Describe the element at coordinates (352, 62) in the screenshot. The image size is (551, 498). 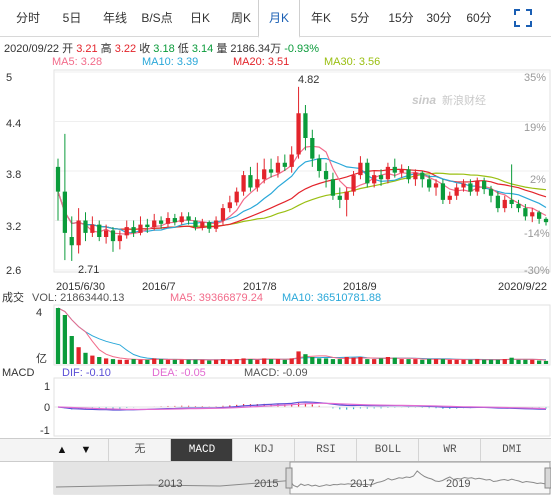
I see `ma30-value: MA30: 3.56` at that location.